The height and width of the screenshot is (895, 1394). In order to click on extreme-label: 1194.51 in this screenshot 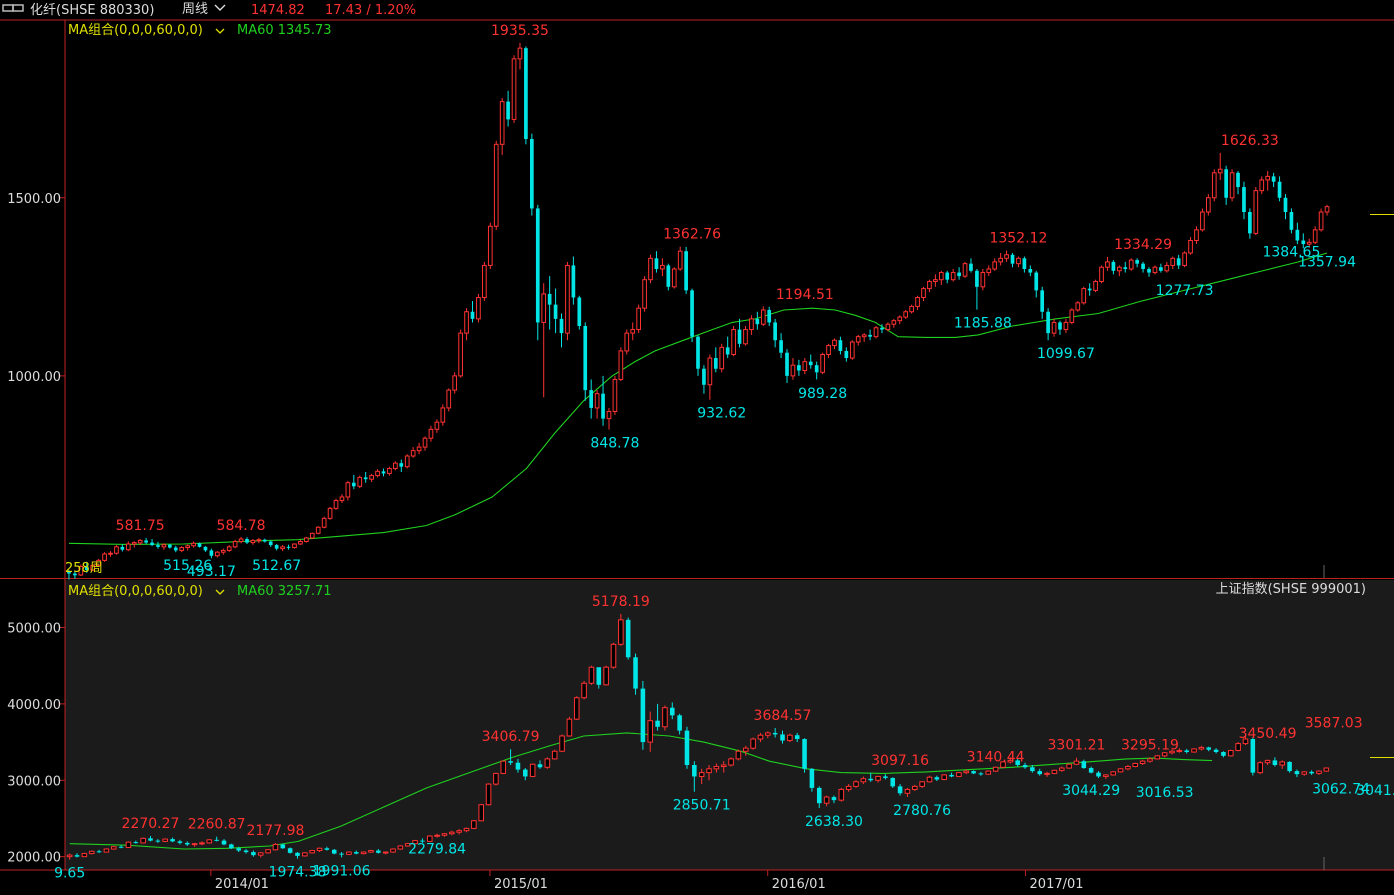, I will do `click(805, 295)`.